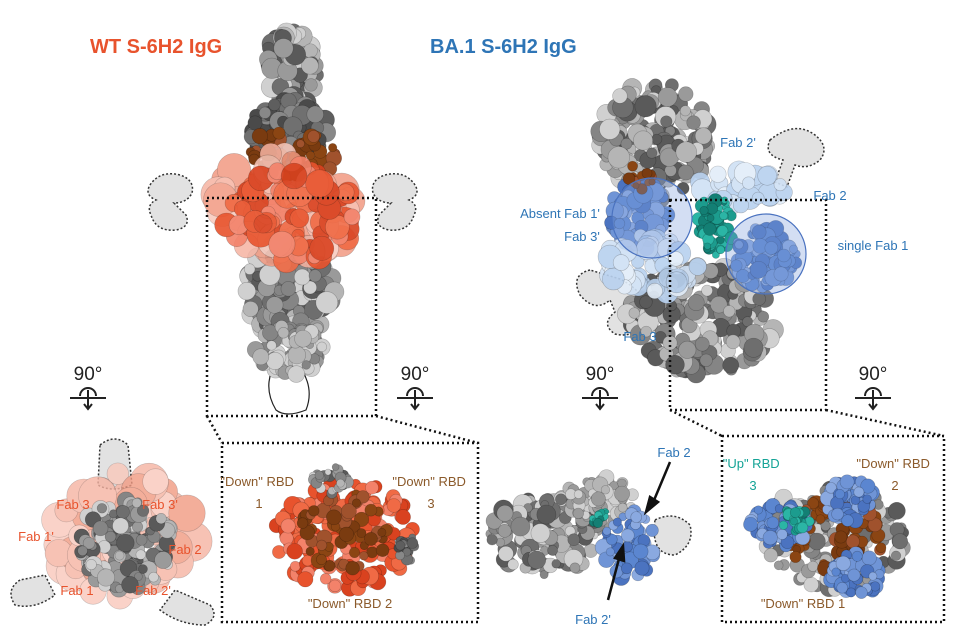 This screenshot has width=955, height=634. I want to click on rbd-label: "Down" RBD 1, so click(803, 603).